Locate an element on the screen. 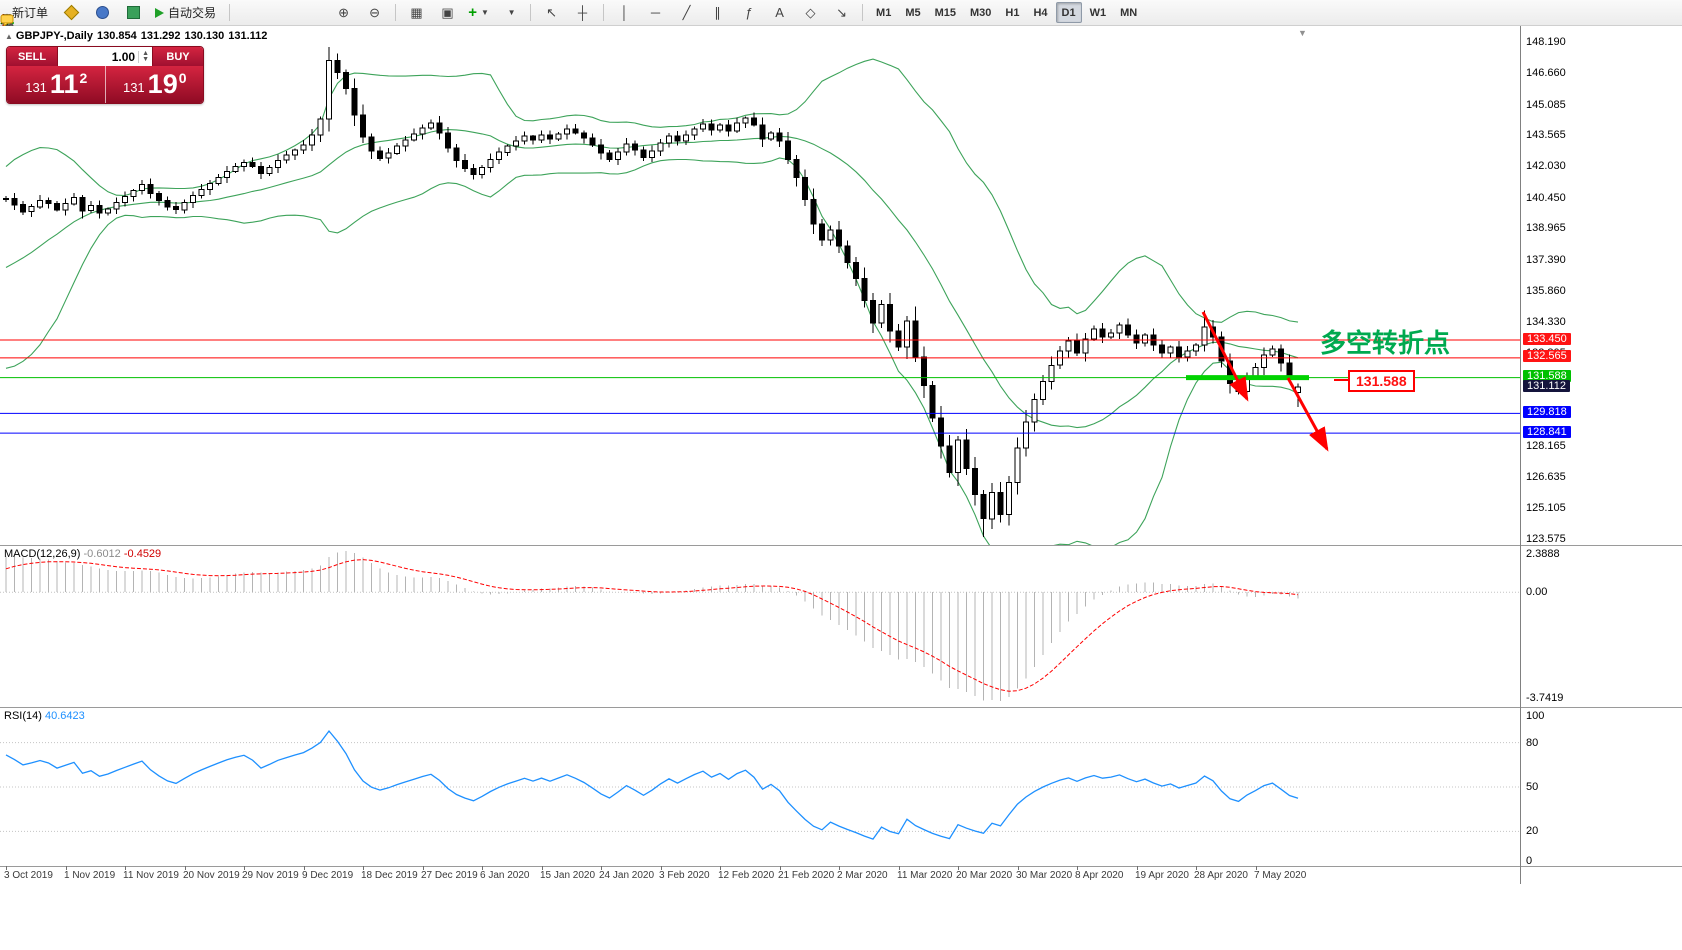  tile-windows-icon: ▦ is located at coordinates (416, 12).